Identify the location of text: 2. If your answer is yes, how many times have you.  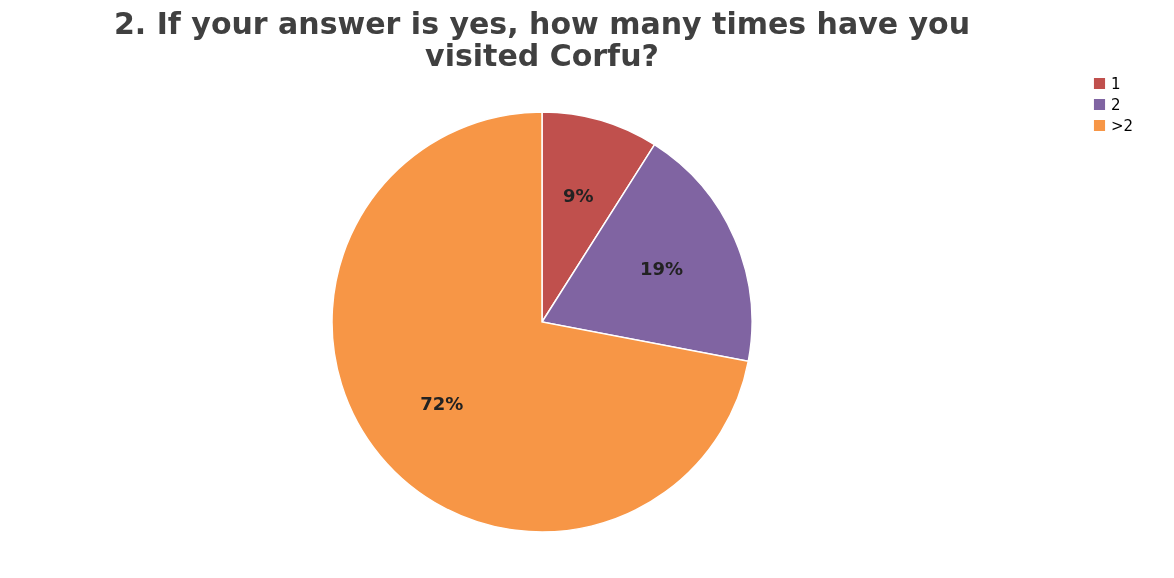
(542, 23).